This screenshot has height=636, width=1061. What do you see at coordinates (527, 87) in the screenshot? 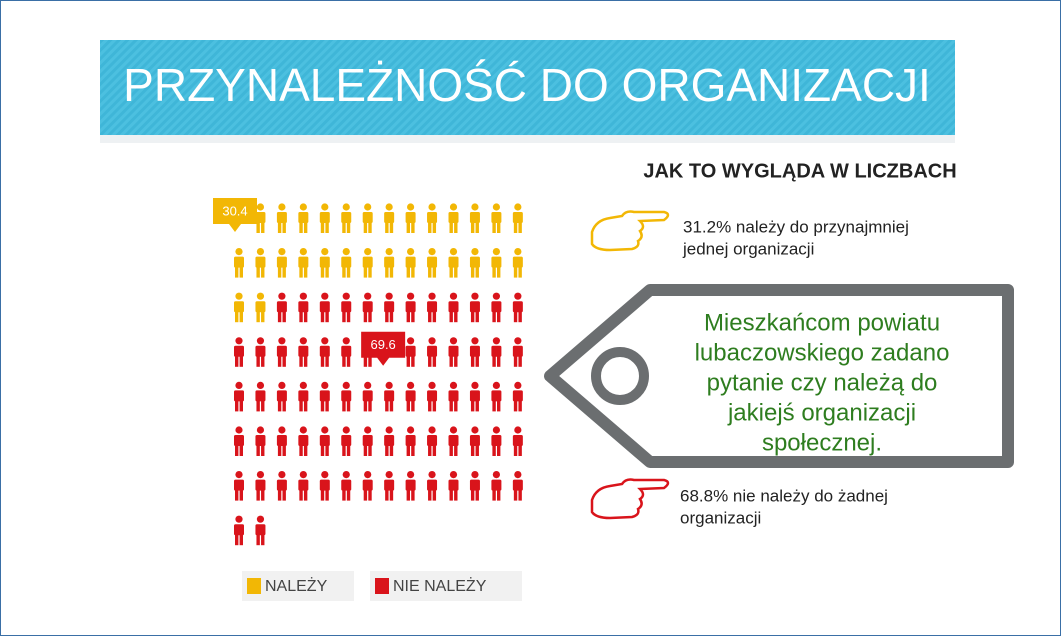
I see `title-banner` at bounding box center [527, 87].